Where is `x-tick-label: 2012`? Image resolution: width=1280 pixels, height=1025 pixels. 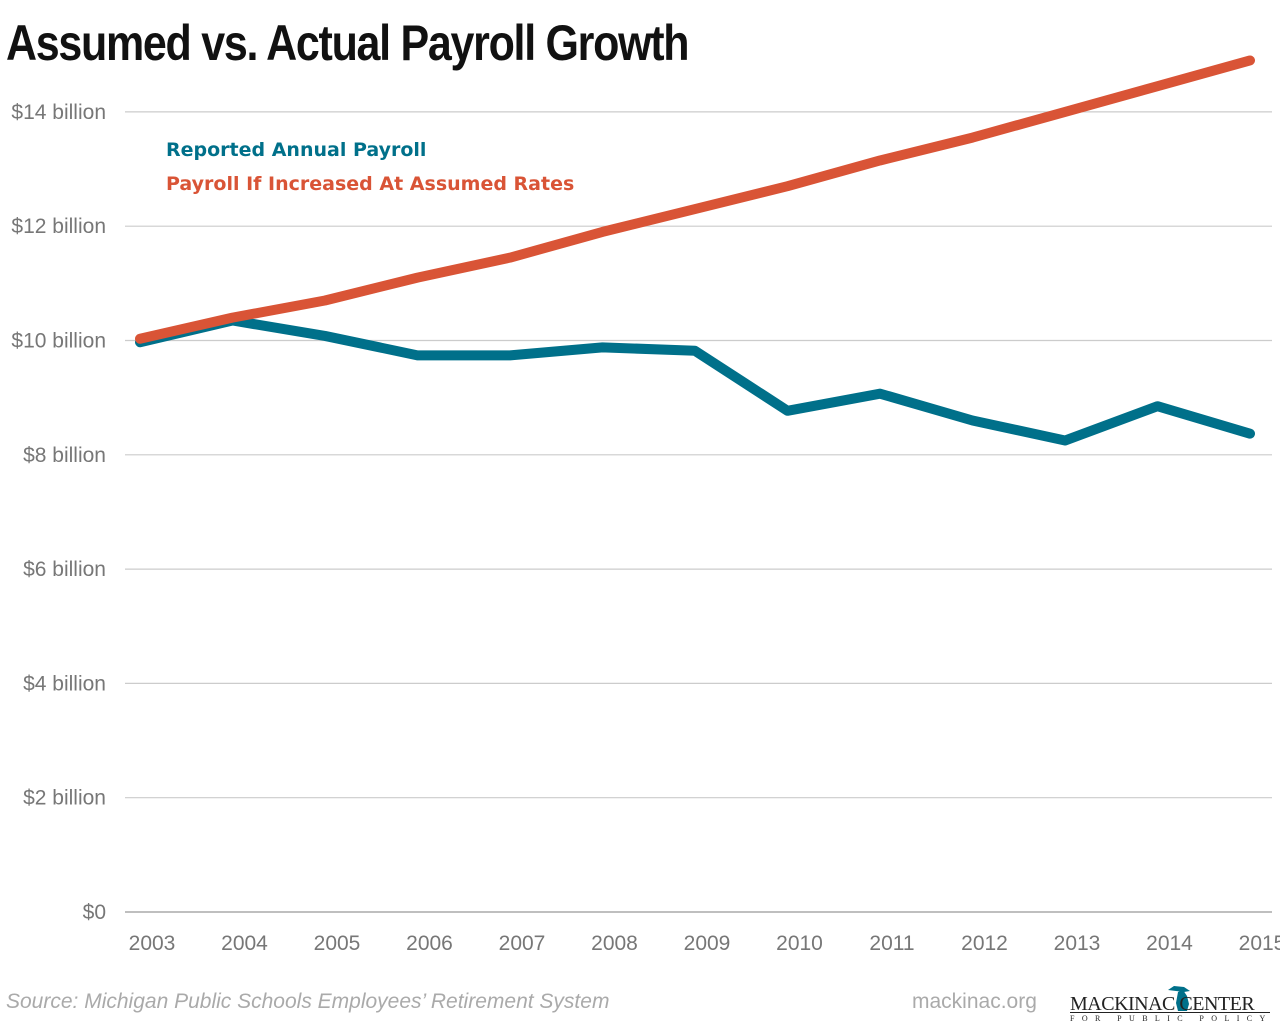
x-tick-label: 2012 is located at coordinates (984, 943).